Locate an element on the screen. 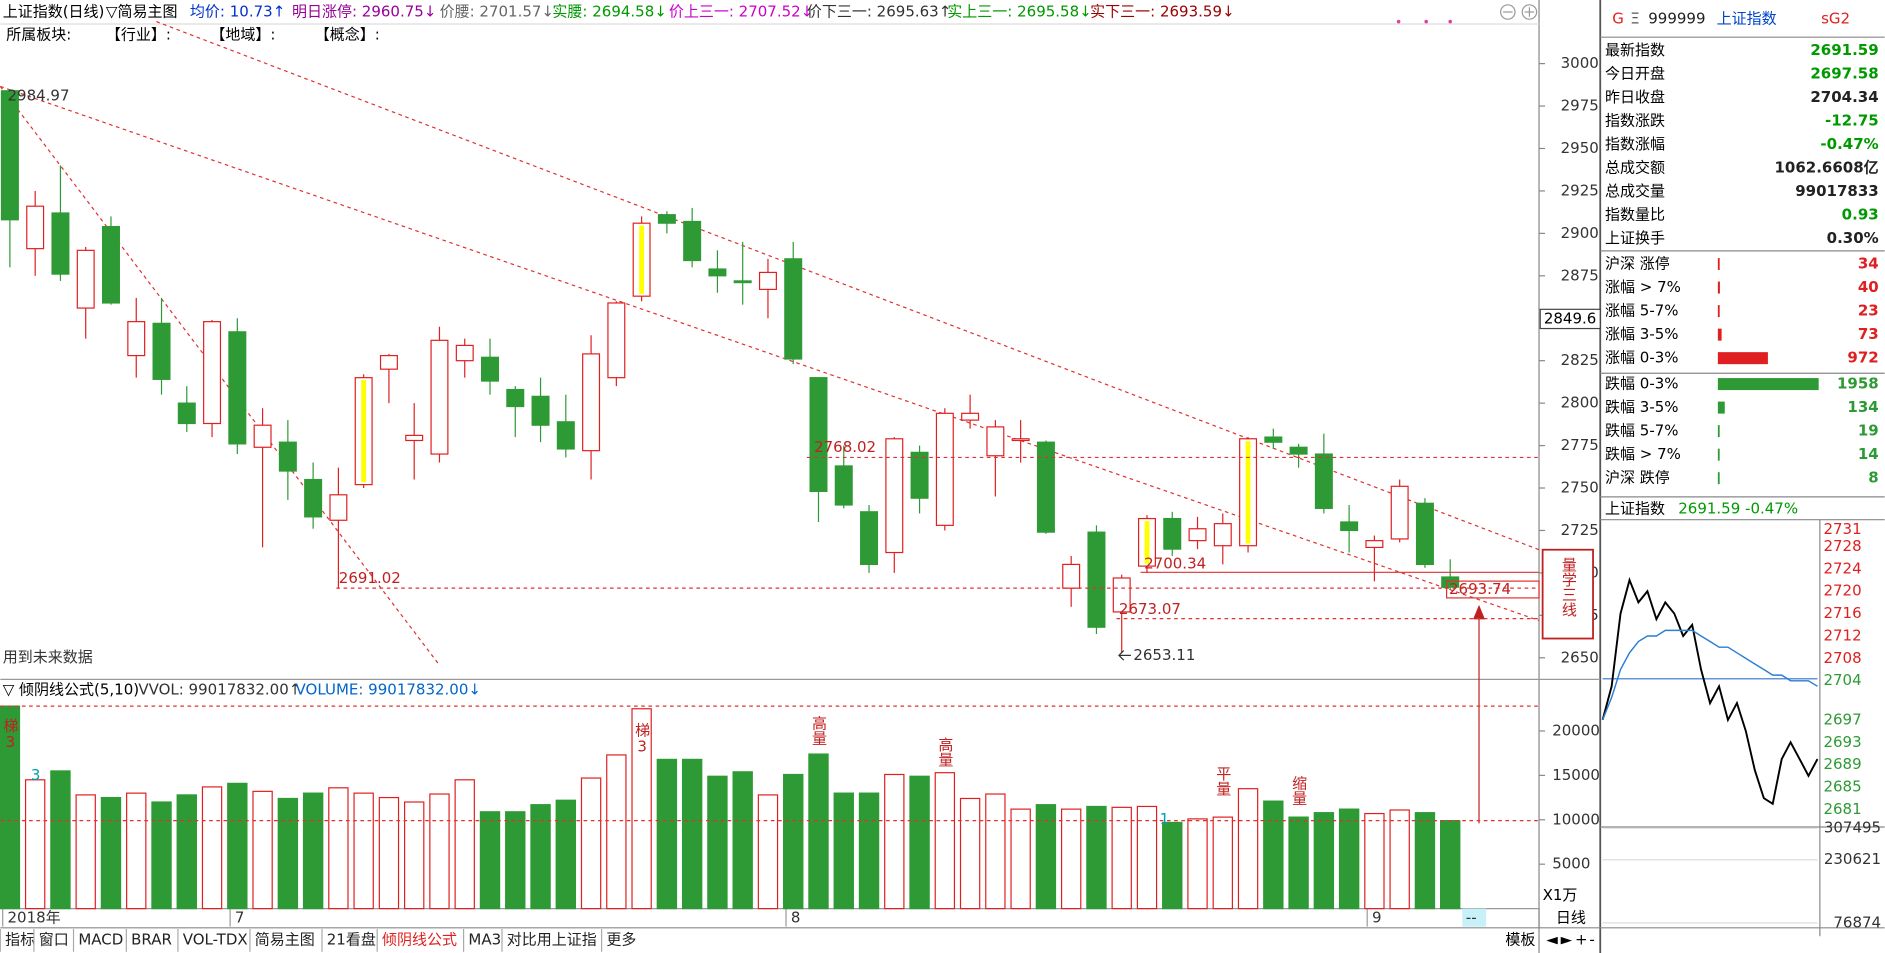 The image size is (1885, 953). price-box is located at coordinates (1493, 589).